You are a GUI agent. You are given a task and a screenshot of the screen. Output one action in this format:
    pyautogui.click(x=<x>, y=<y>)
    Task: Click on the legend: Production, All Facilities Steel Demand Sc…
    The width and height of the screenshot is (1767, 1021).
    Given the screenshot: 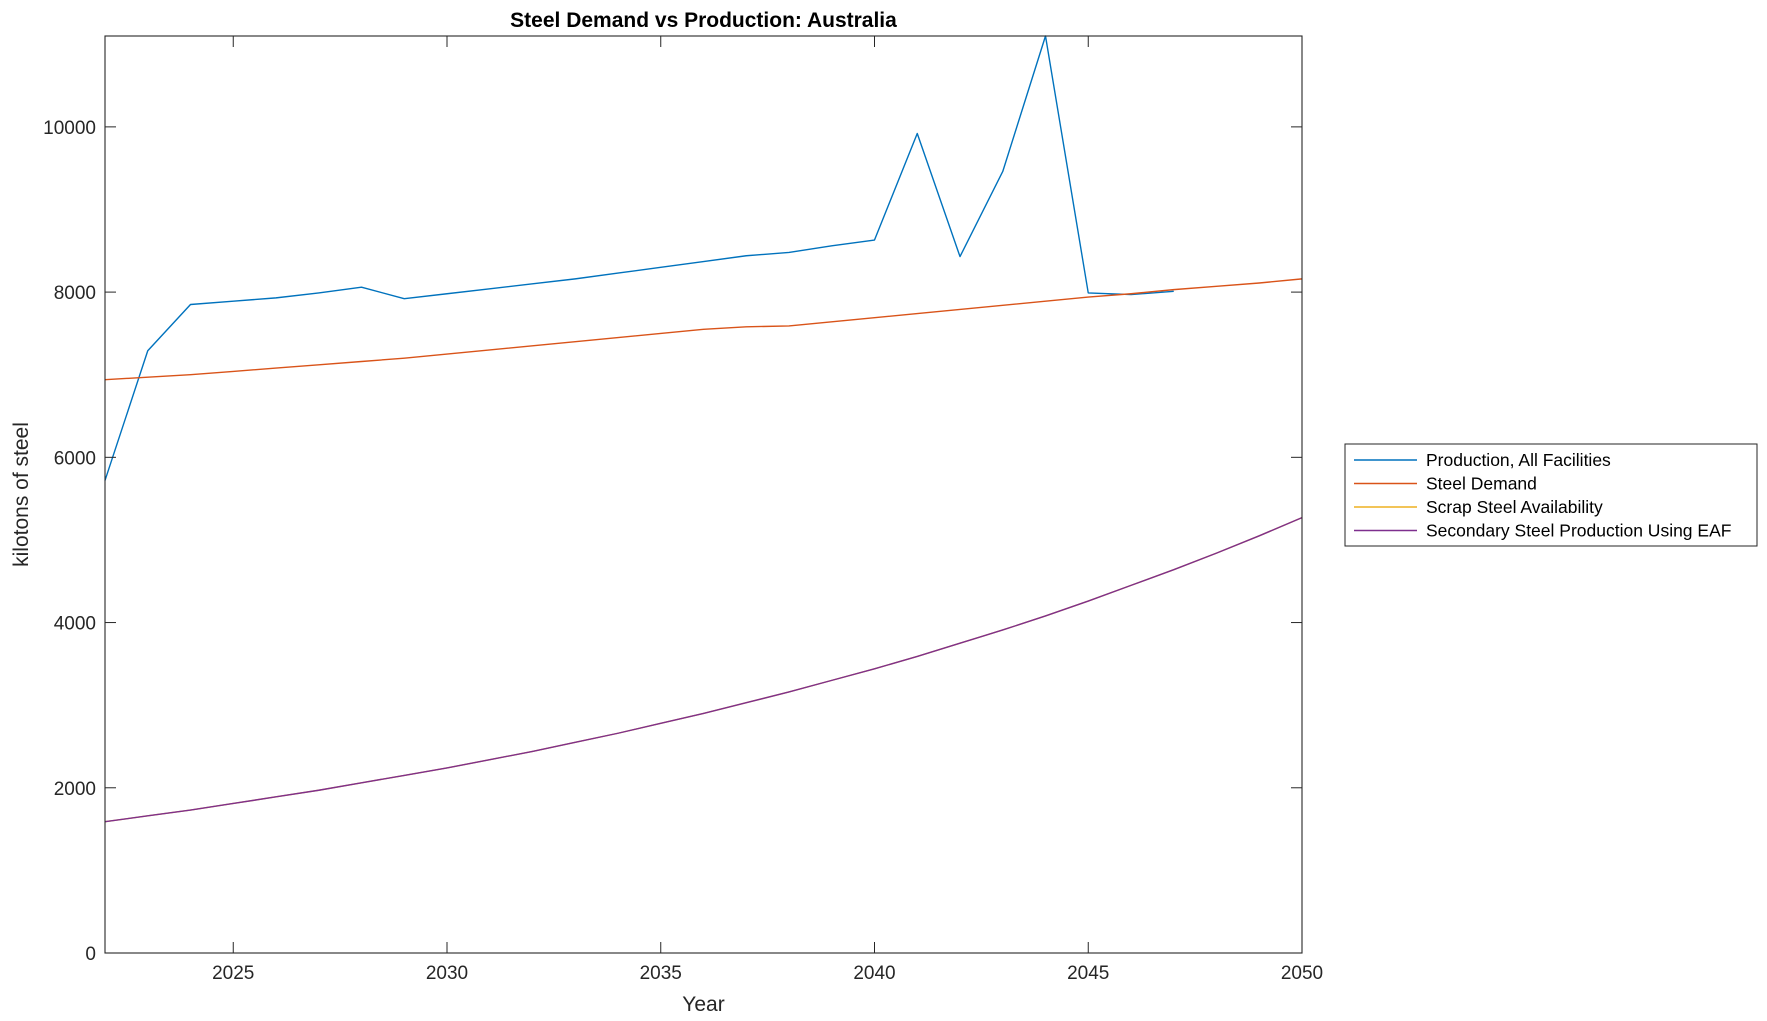 What is the action you would take?
    pyautogui.click(x=1551, y=495)
    